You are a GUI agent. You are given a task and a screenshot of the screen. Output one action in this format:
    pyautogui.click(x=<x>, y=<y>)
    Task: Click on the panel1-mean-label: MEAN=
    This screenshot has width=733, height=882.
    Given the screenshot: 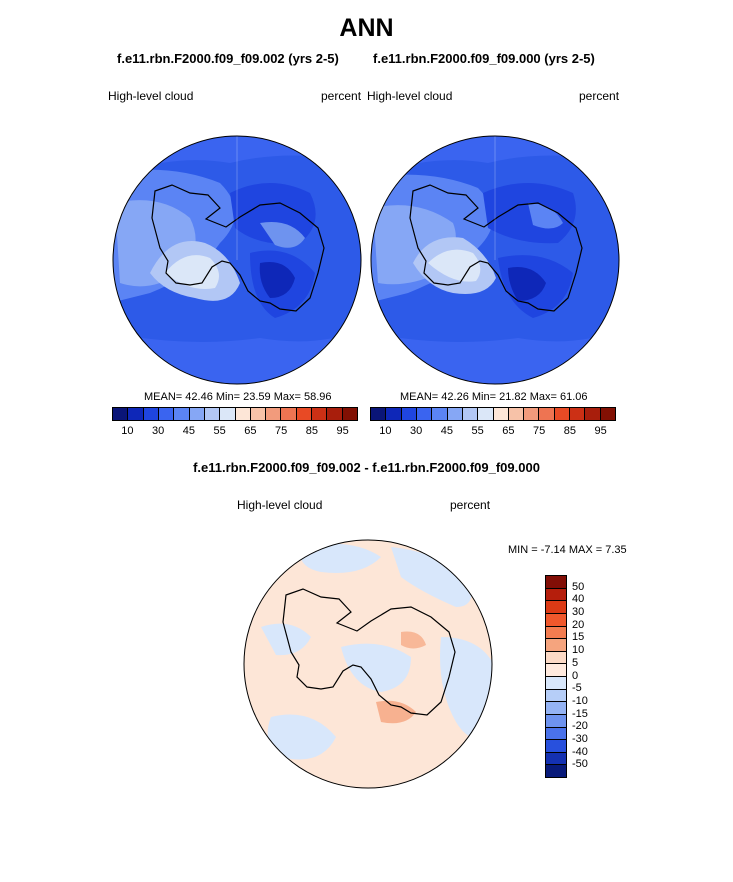 What is the action you would take?
    pyautogui.click(x=163, y=397)
    